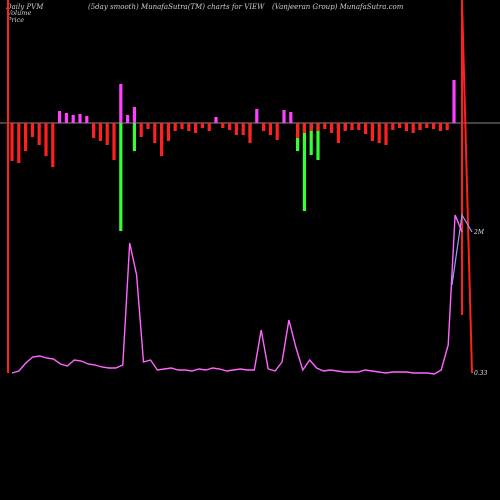 The width and height of the screenshot is (500, 500). What do you see at coordinates (467, 187) in the screenshot?
I see `right-diagonal` at bounding box center [467, 187].